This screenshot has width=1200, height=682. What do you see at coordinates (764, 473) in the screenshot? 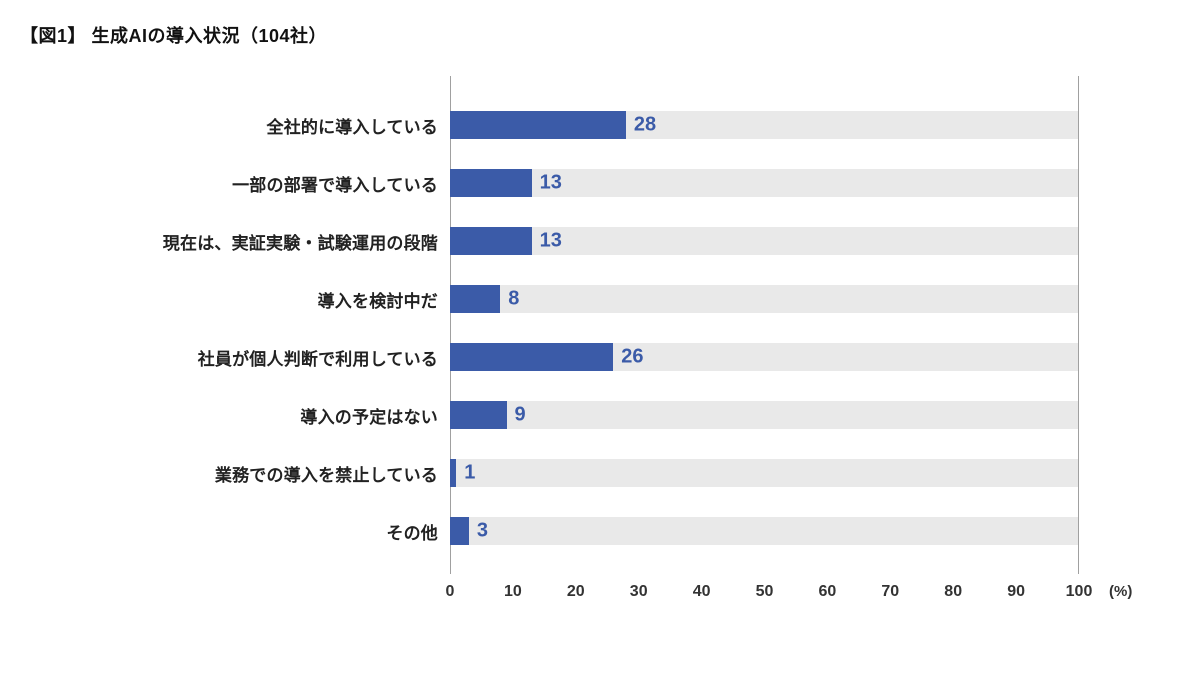
I see `bar-track: 1` at bounding box center [764, 473].